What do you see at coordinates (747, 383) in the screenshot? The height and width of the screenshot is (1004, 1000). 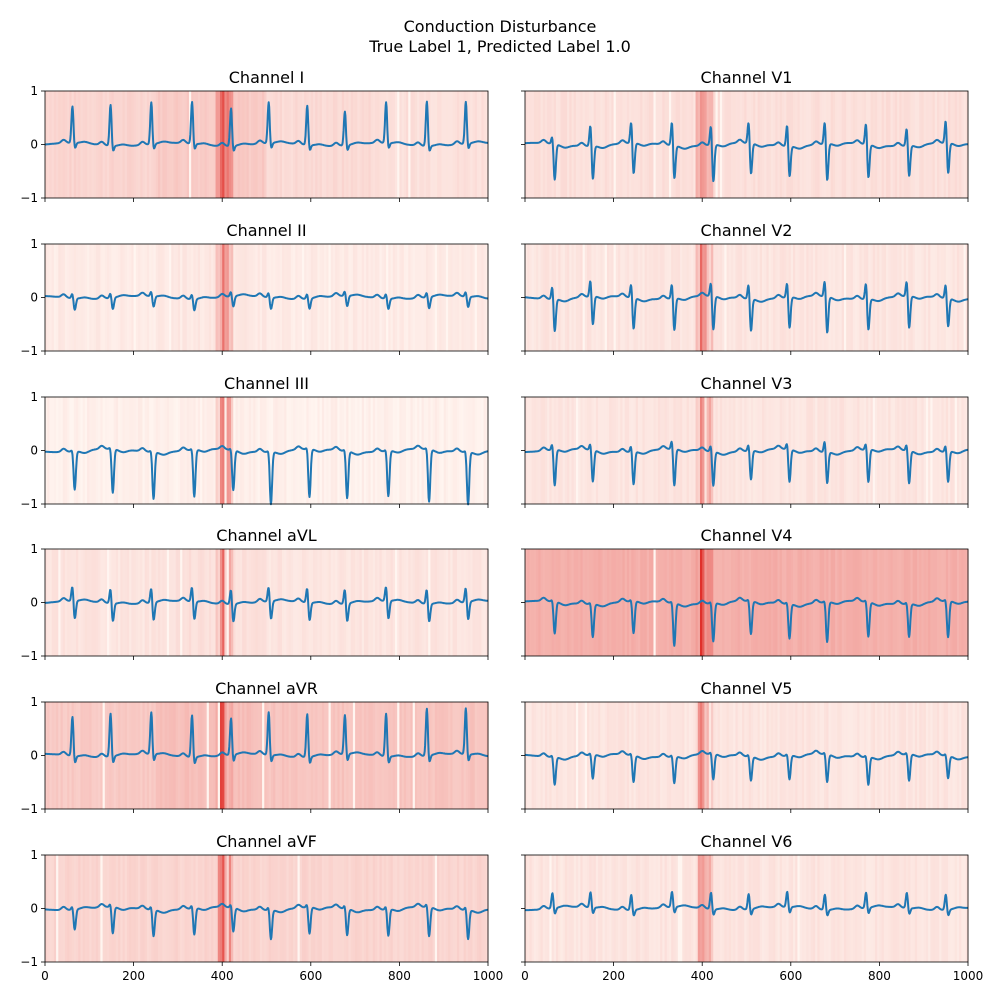 I see `panel-title: Channel V3` at bounding box center [747, 383].